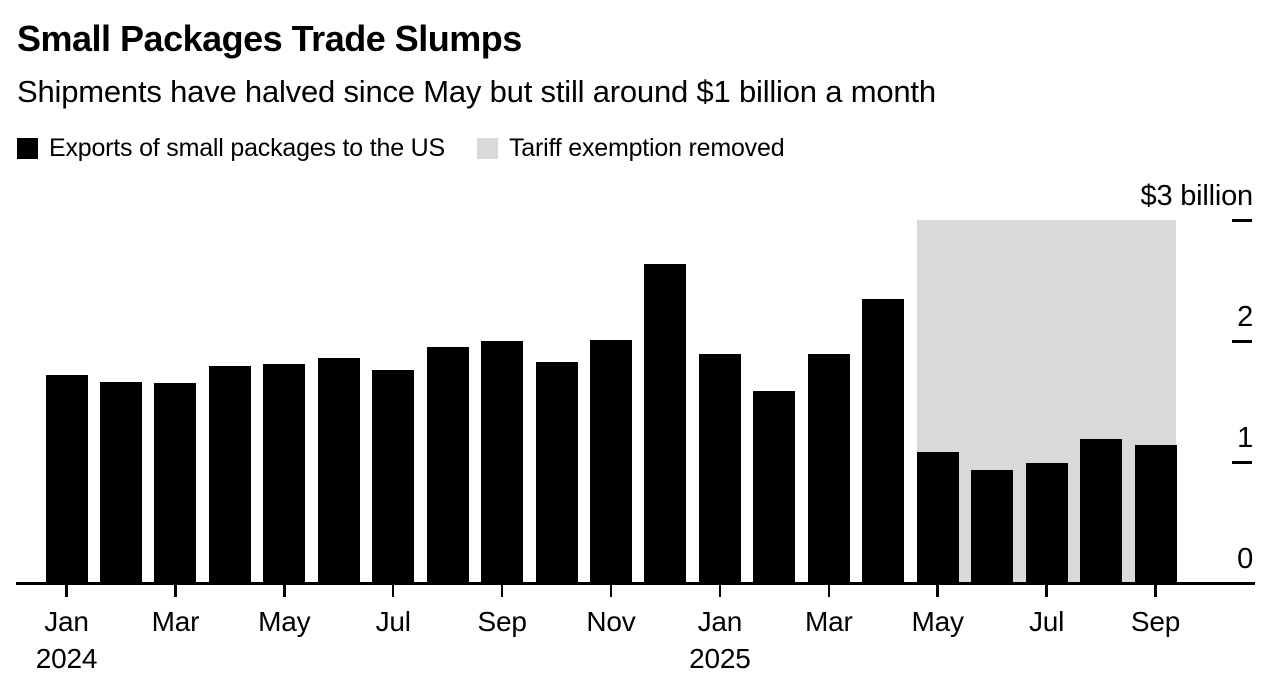 This screenshot has width=1285, height=695. I want to click on bar-sep-2025, so click(1155, 514).